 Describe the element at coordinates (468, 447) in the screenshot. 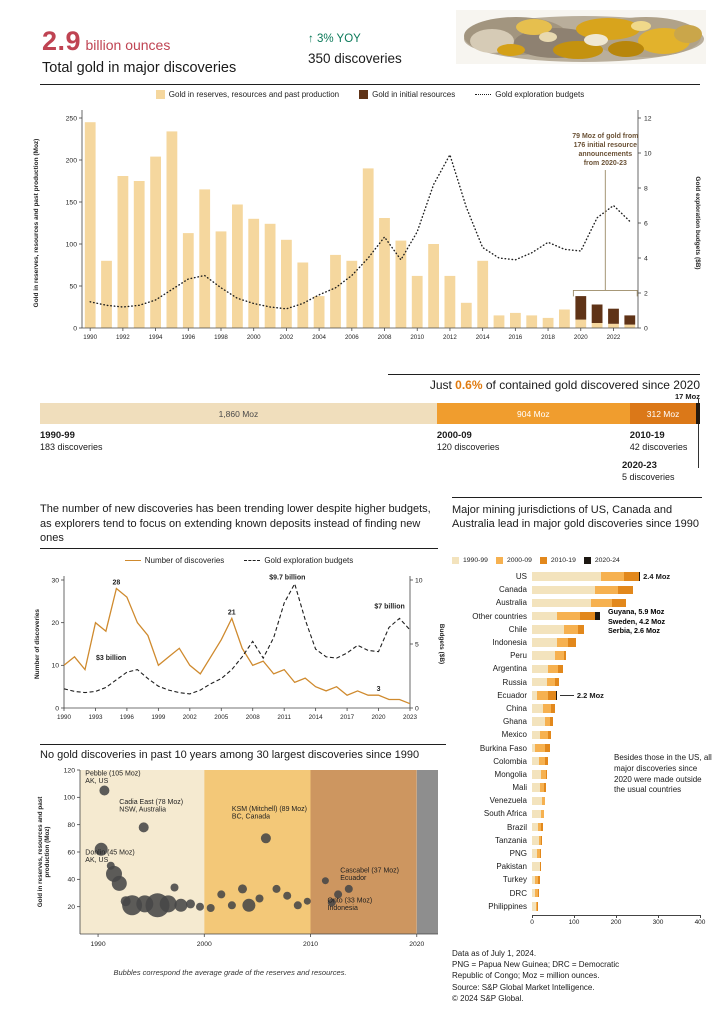

I see `period-discoveries: 120 discoveries` at that location.